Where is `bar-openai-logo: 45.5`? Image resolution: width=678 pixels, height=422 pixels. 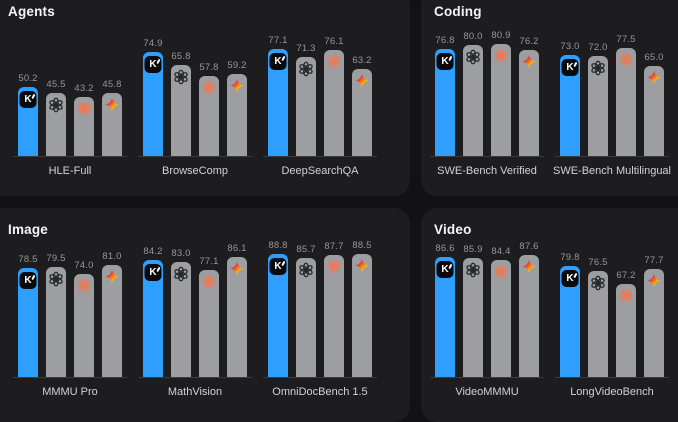 bar-openai-logo: 45.5 is located at coordinates (56, 118).